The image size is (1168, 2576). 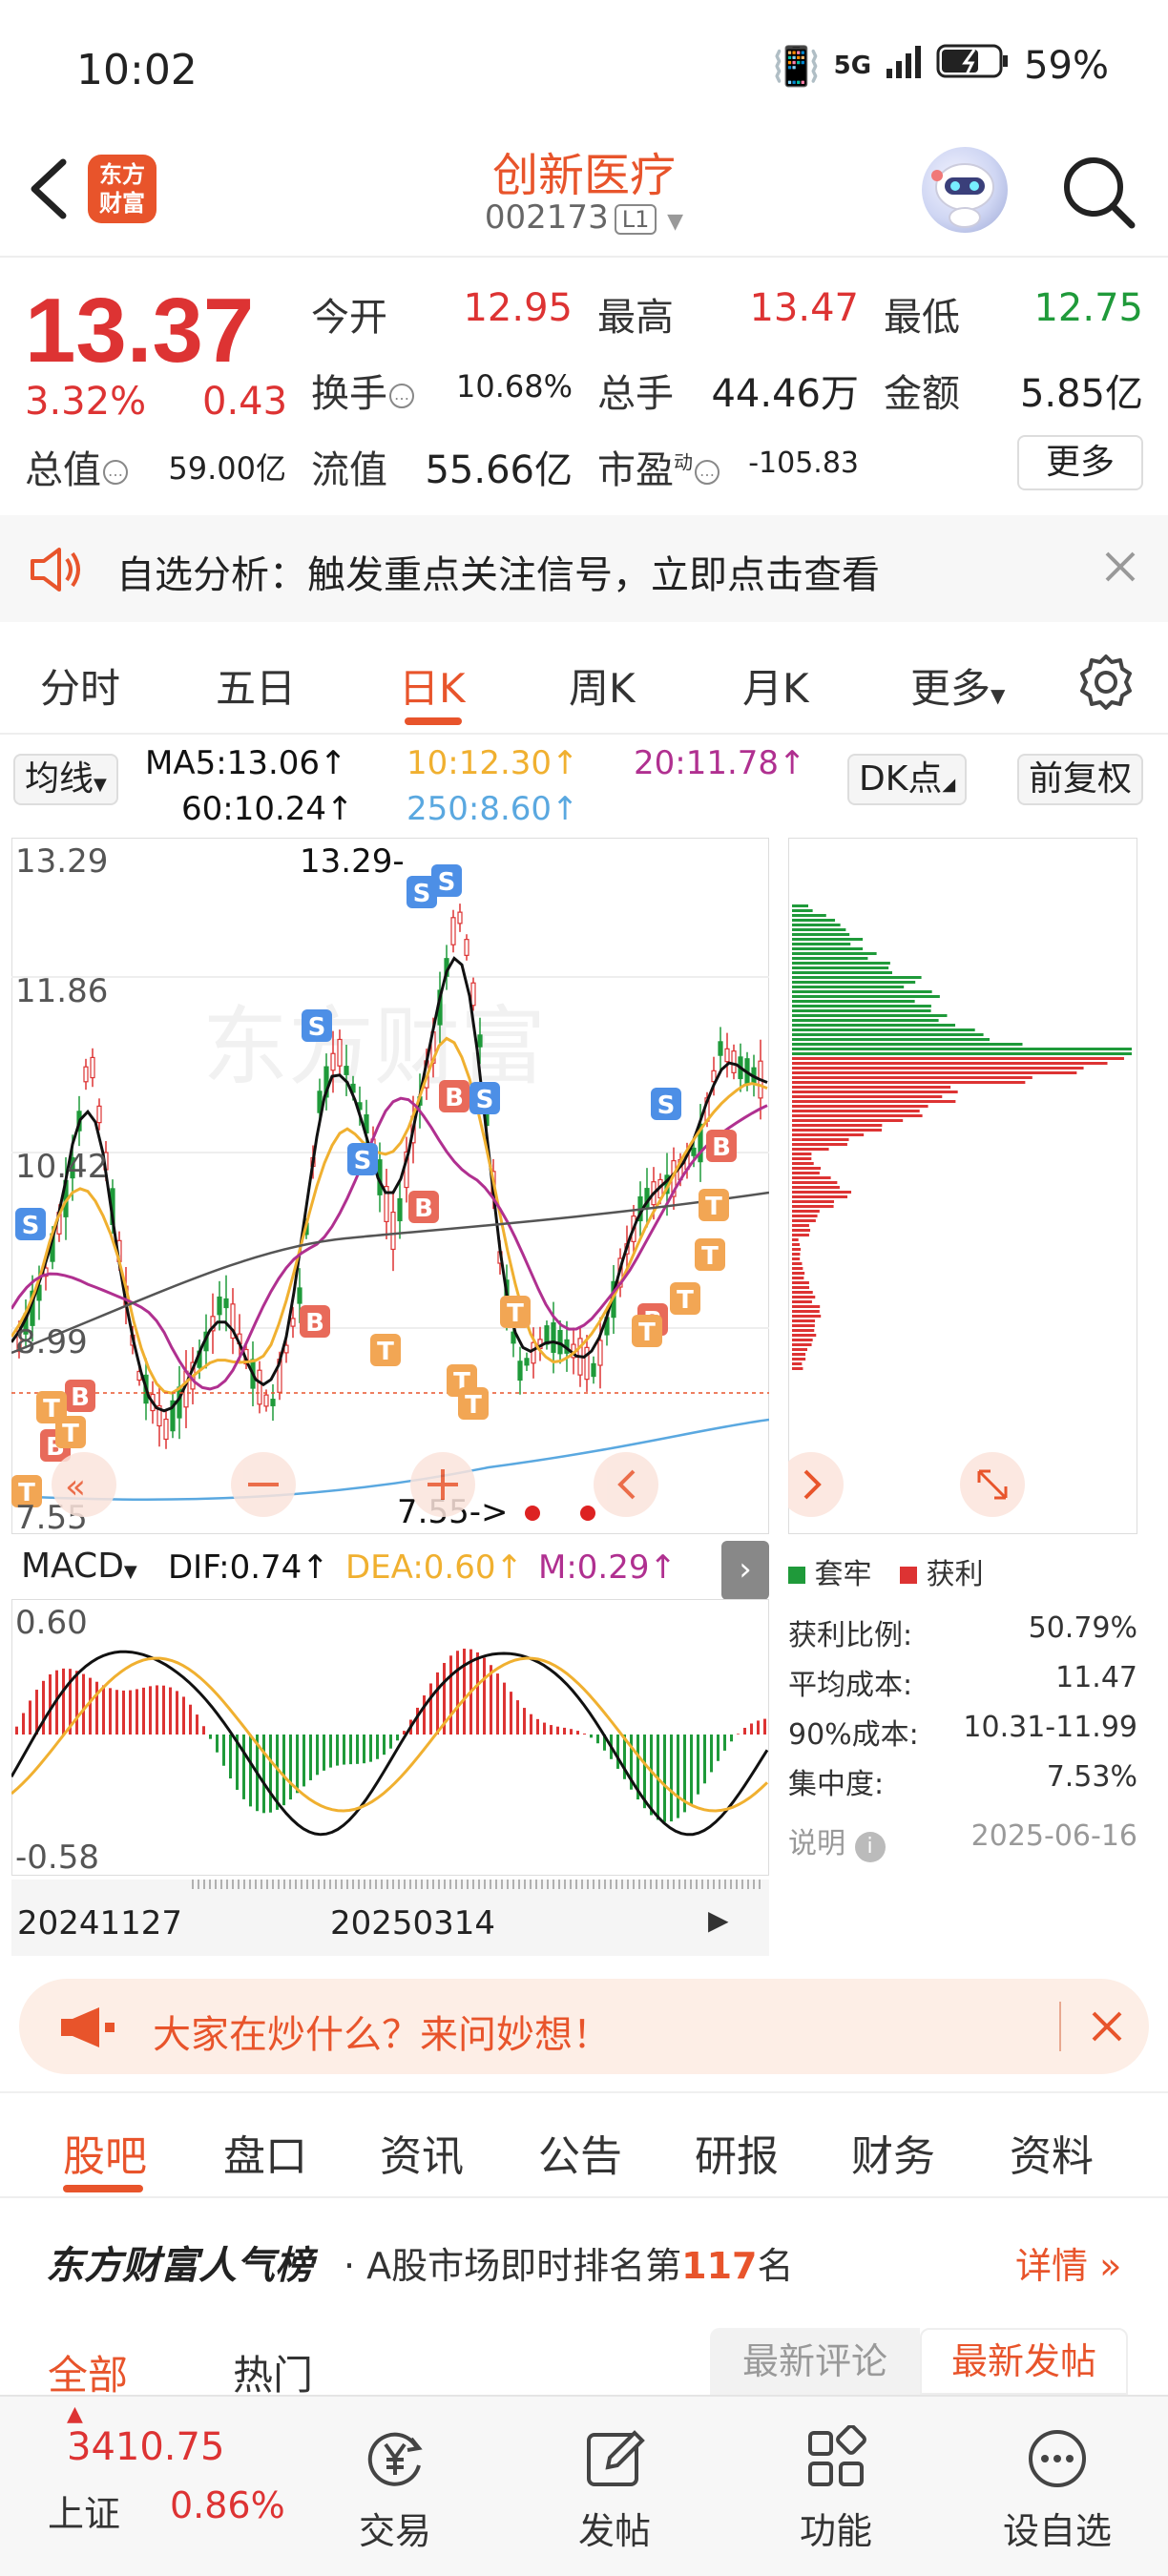 What do you see at coordinates (432, 688) in the screenshot?
I see `tab-daily-k: 日K` at bounding box center [432, 688].